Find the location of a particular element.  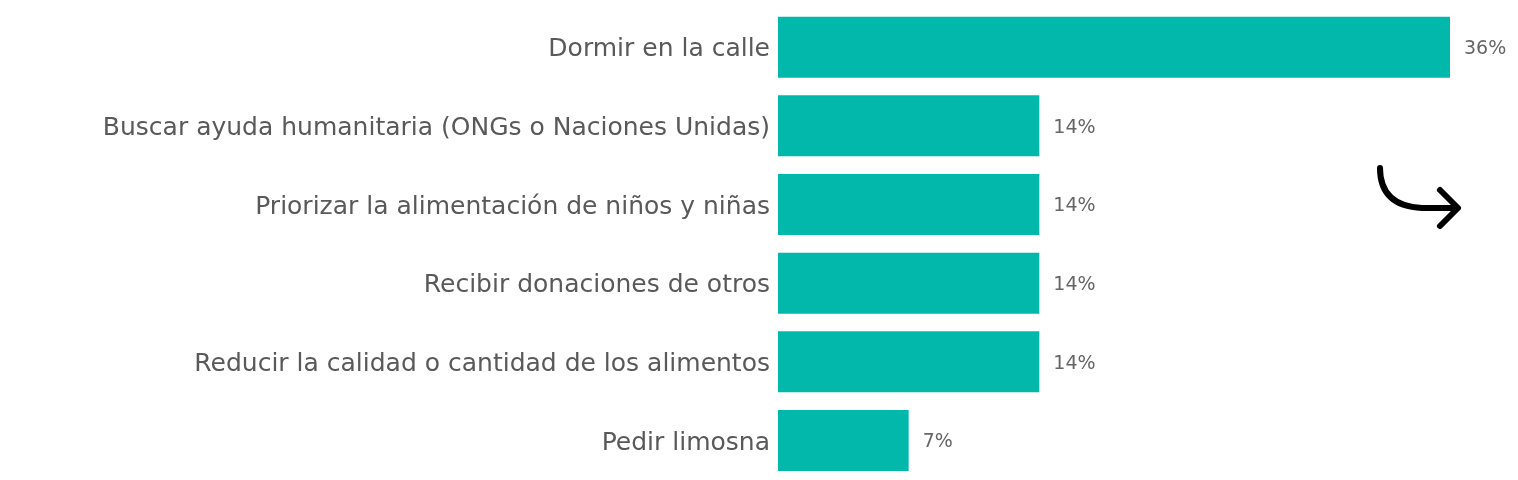

y-tick-label: Pedir limosna is located at coordinates (685, 441).